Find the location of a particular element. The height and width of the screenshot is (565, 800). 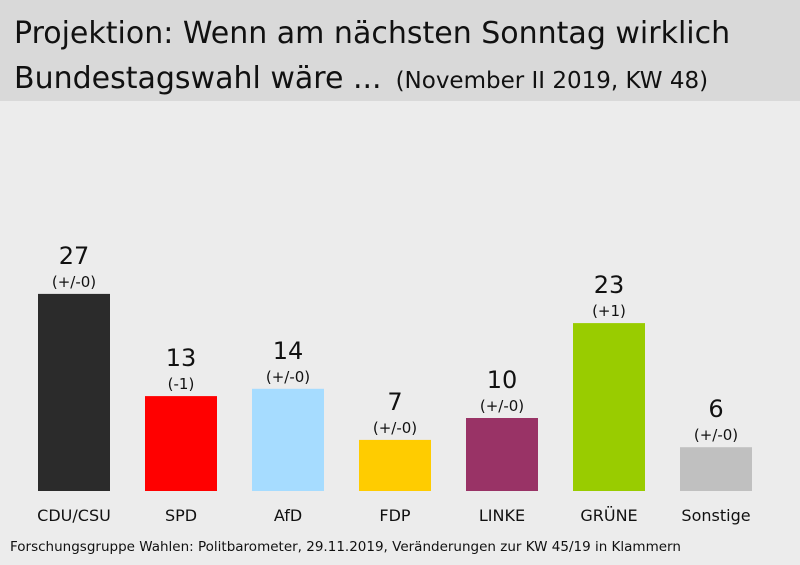

chart-subtitle: (November II 2019, KW 48) is located at coordinates (552, 81).